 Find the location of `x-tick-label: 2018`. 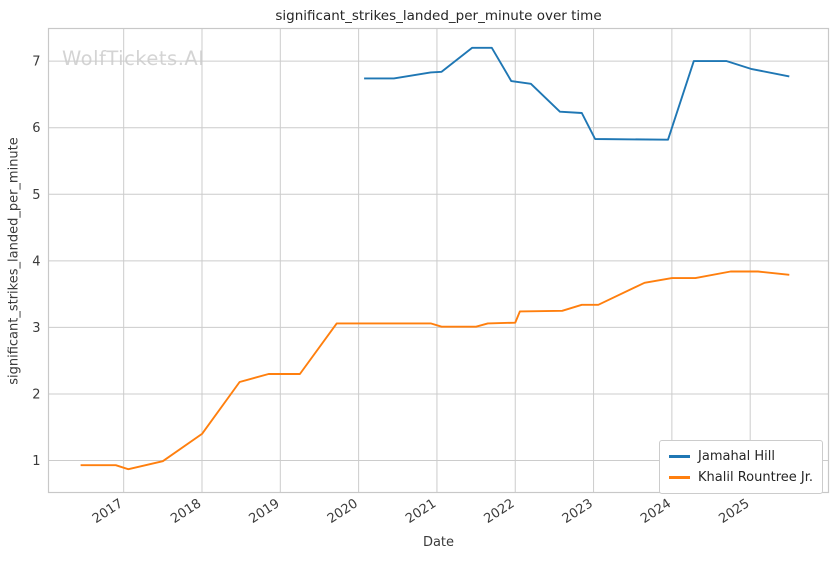

x-tick-label: 2018 is located at coordinates (186, 511).